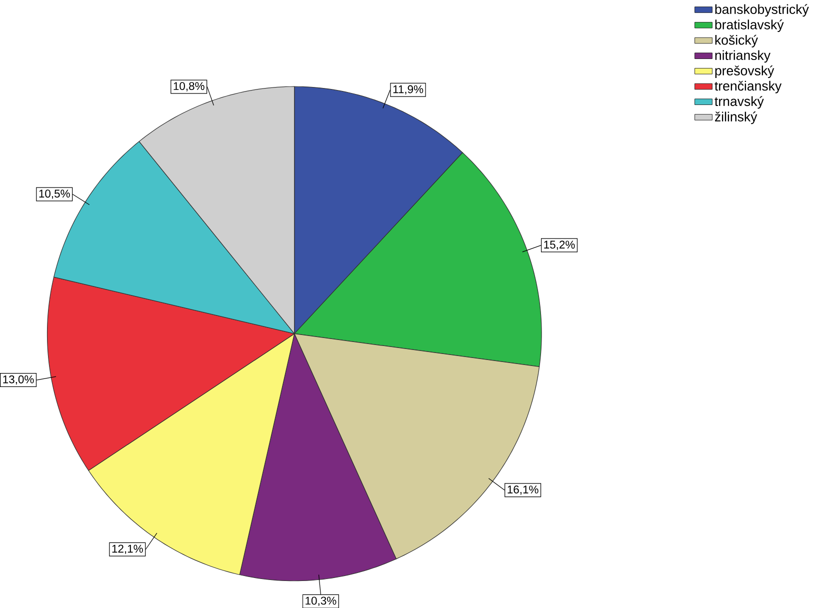 Image resolution: width=814 pixels, height=608 pixels. Describe the element at coordinates (736, 117) in the screenshot. I see `legend-label: žilinský` at that location.